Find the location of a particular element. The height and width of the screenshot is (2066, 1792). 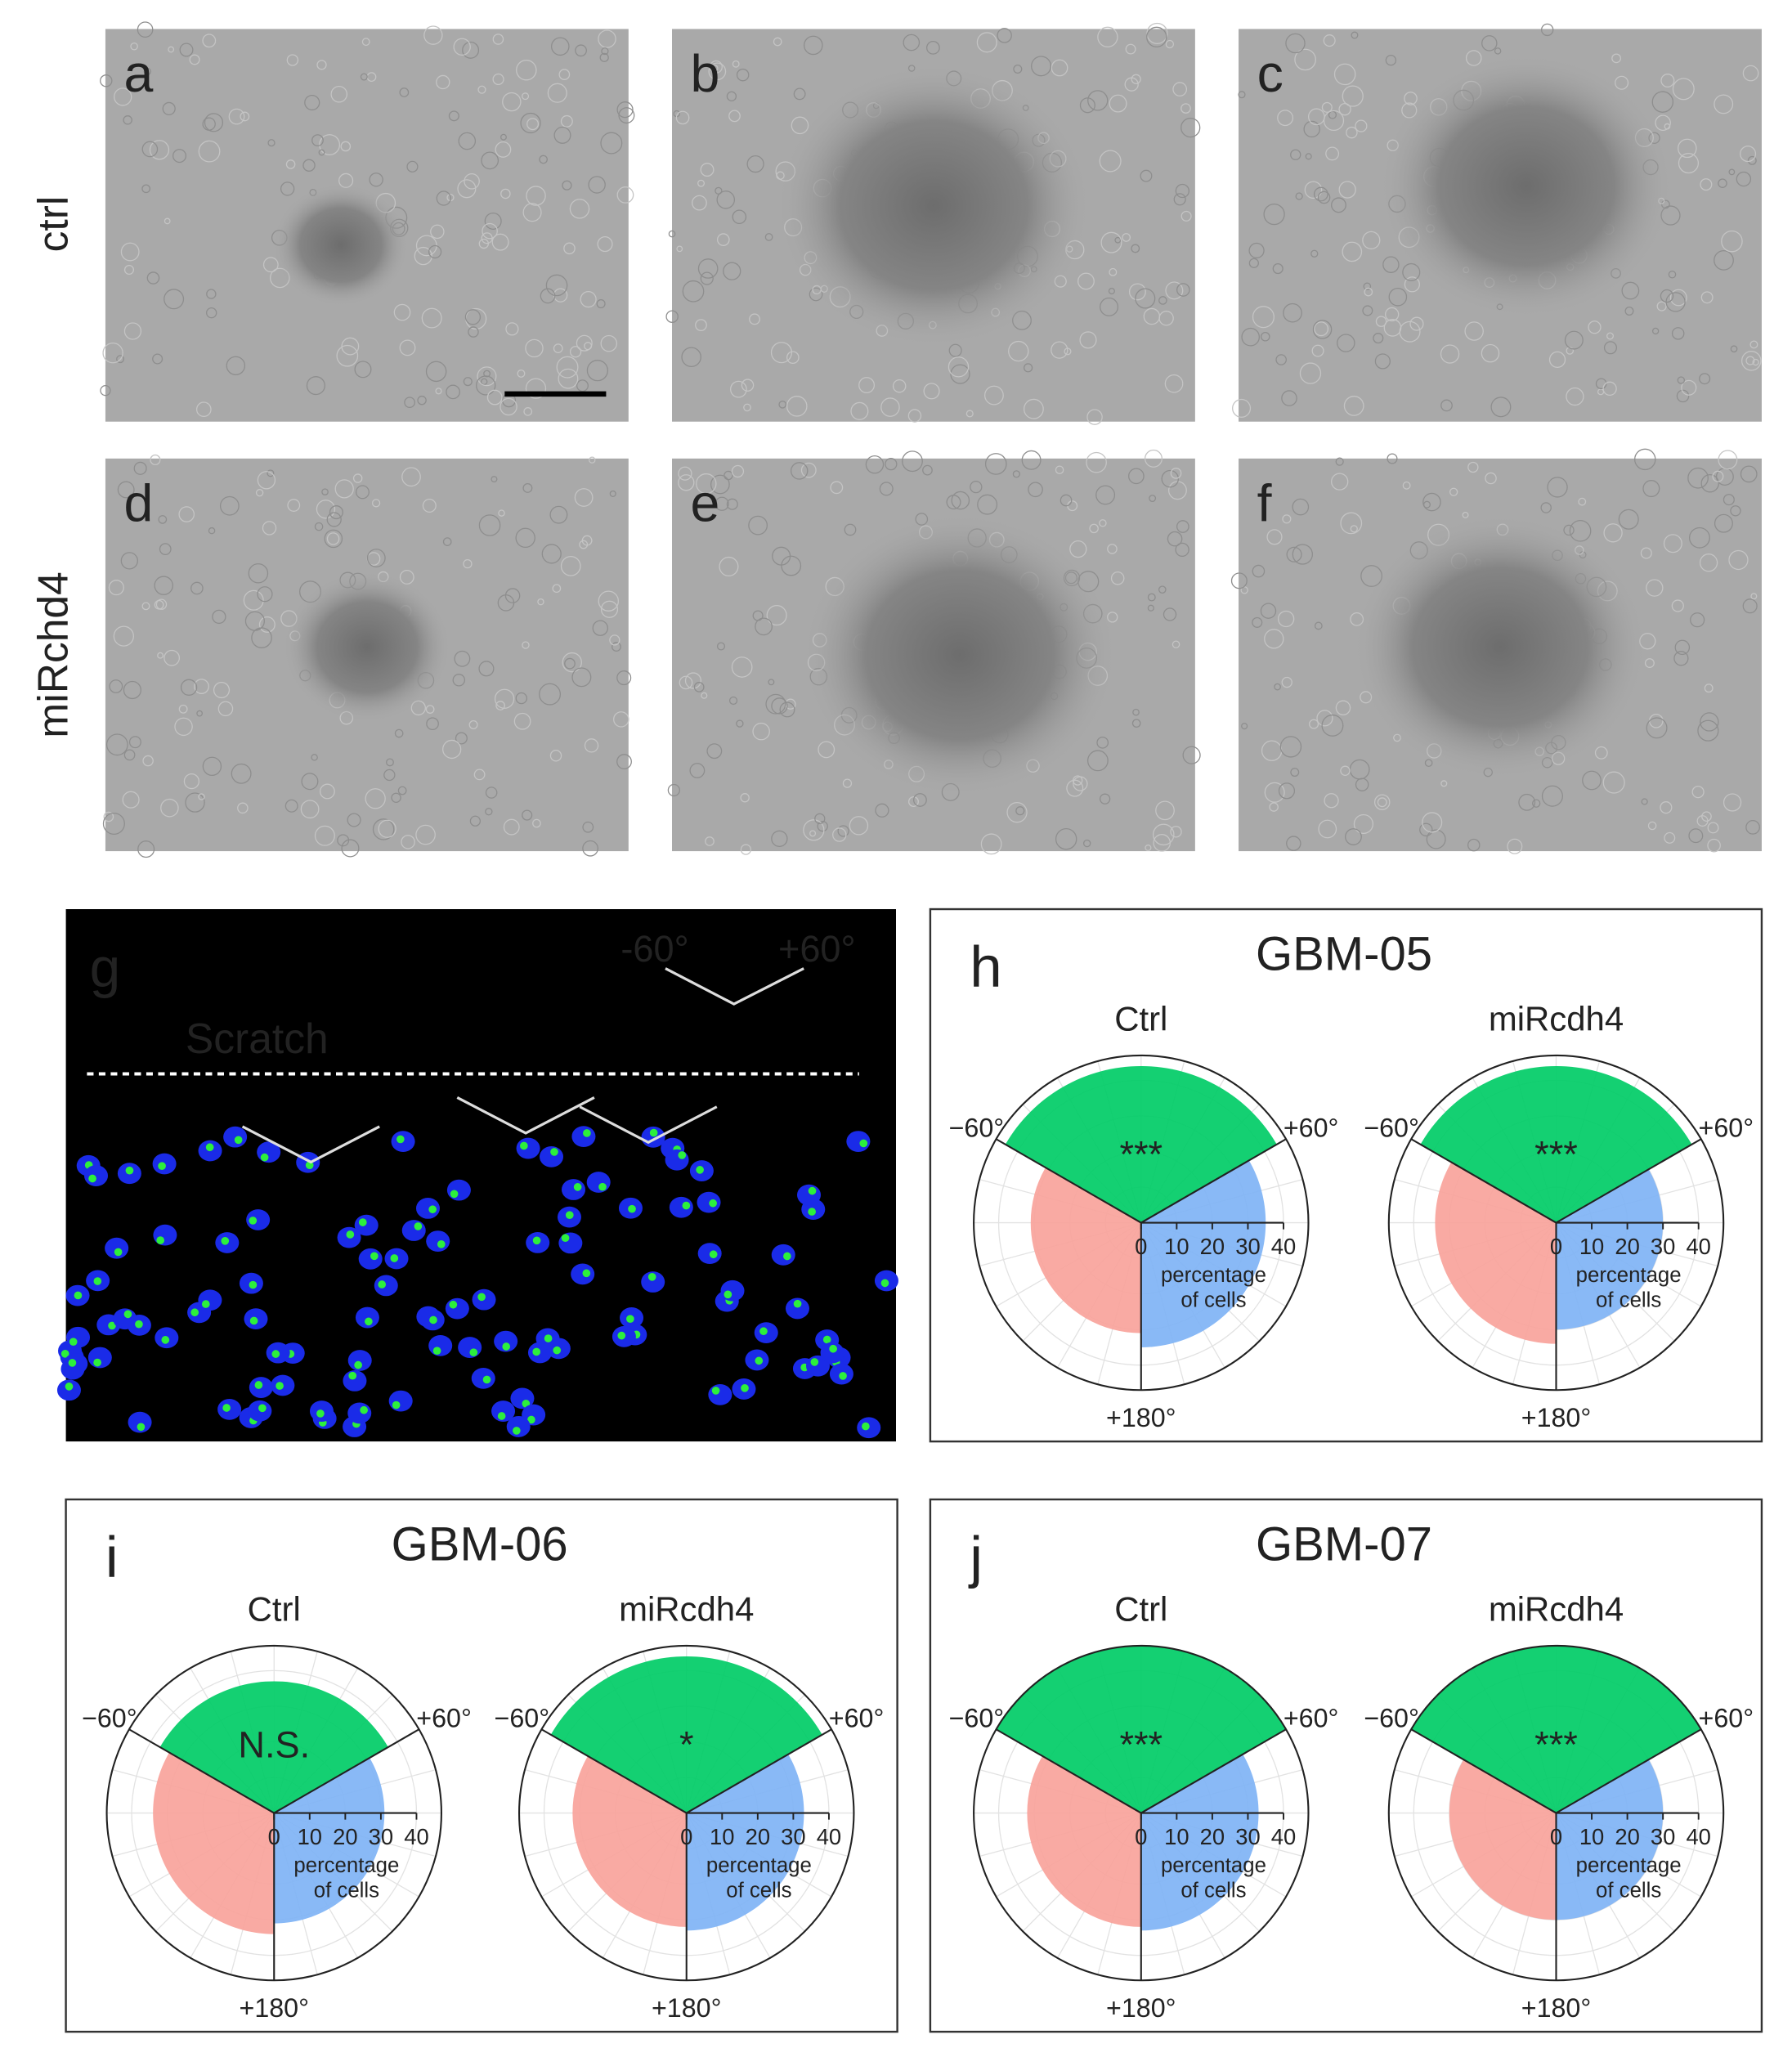

panel-label: h is located at coordinates (986, 966).